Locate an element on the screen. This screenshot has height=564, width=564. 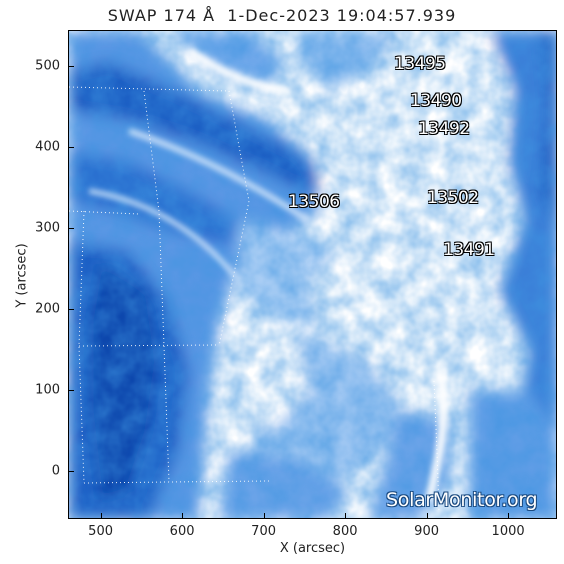
x-tick-label: 900 is located at coordinates (427, 531).